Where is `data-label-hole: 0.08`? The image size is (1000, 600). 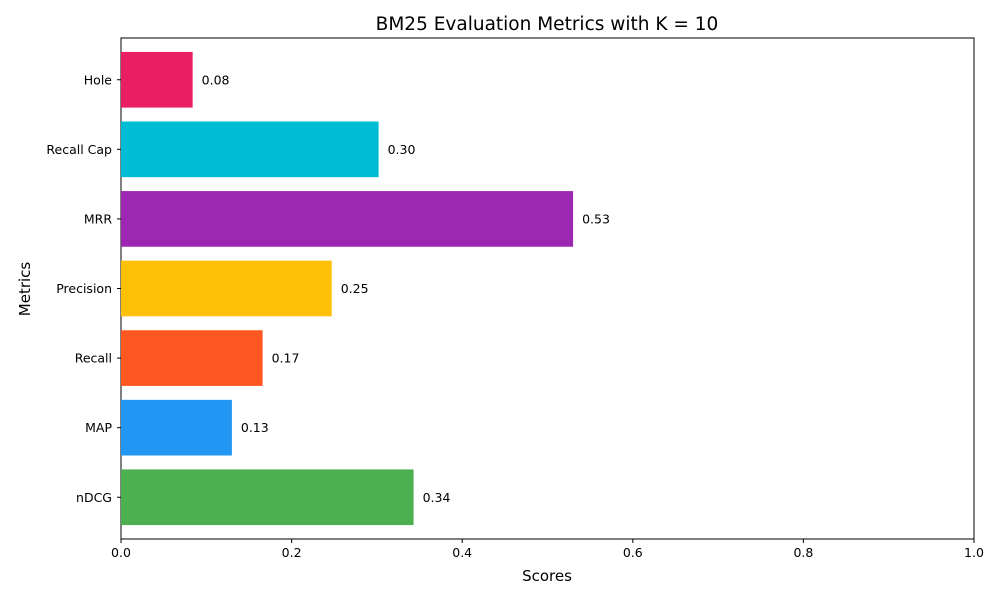 data-label-hole: 0.08 is located at coordinates (216, 79).